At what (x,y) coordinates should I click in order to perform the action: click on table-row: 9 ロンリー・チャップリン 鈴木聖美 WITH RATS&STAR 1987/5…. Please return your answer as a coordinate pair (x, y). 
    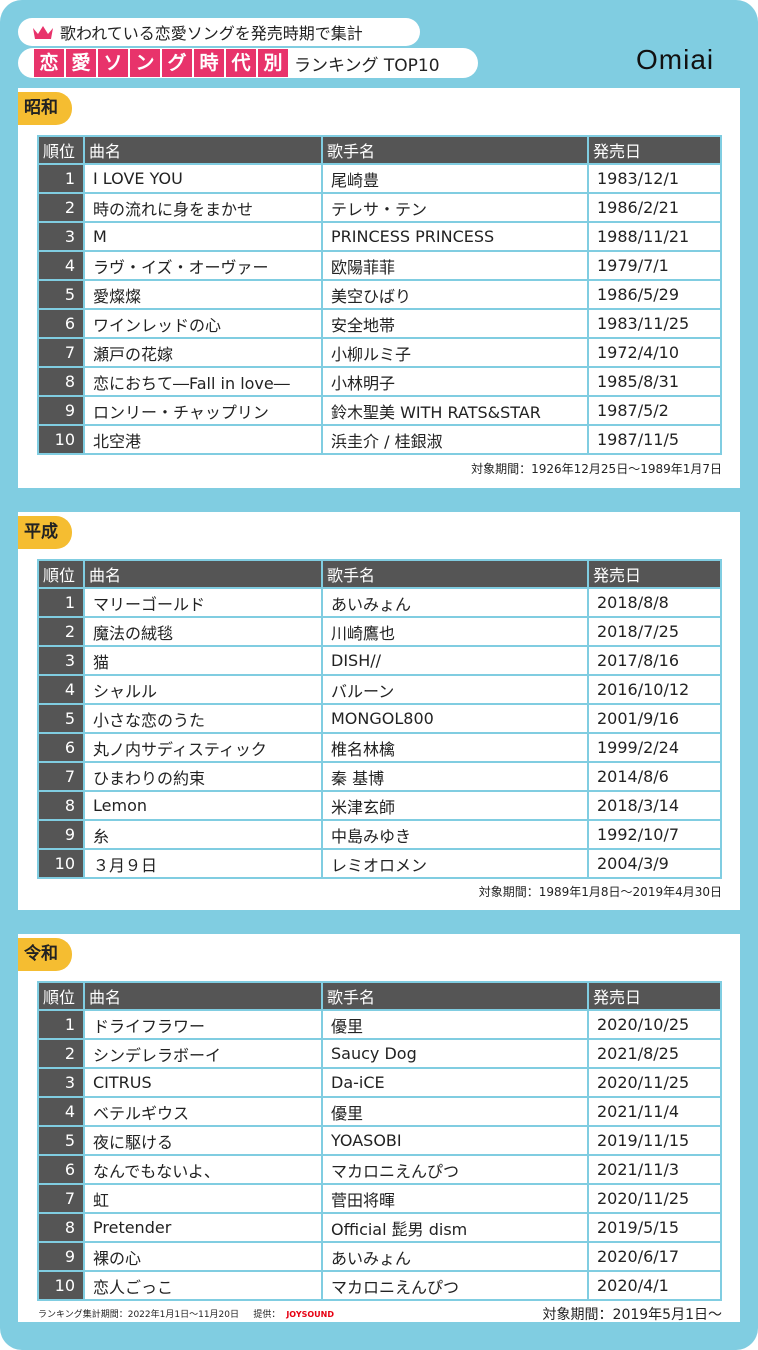
    Looking at the image, I should click on (379, 410).